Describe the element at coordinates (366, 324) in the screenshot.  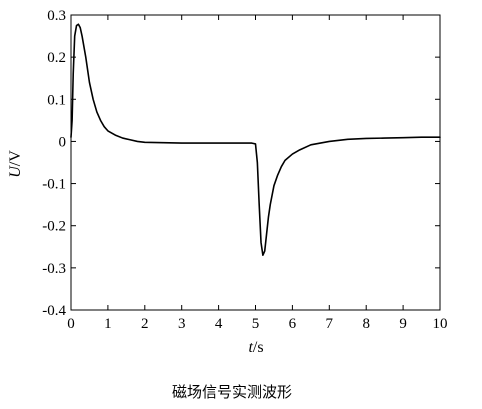
I see `x-tick-label: 8` at that location.